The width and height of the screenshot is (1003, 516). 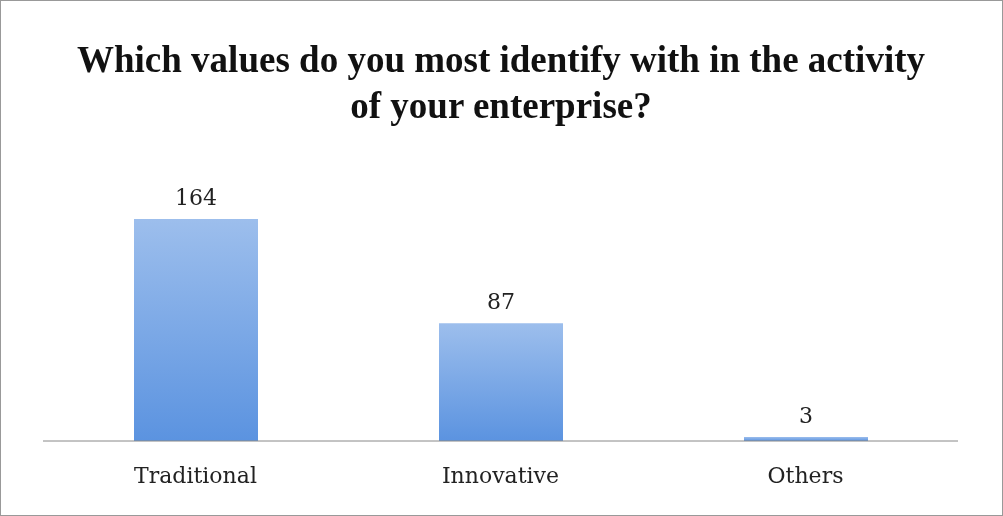 What do you see at coordinates (806, 415) in the screenshot?
I see `data-label: 3` at bounding box center [806, 415].